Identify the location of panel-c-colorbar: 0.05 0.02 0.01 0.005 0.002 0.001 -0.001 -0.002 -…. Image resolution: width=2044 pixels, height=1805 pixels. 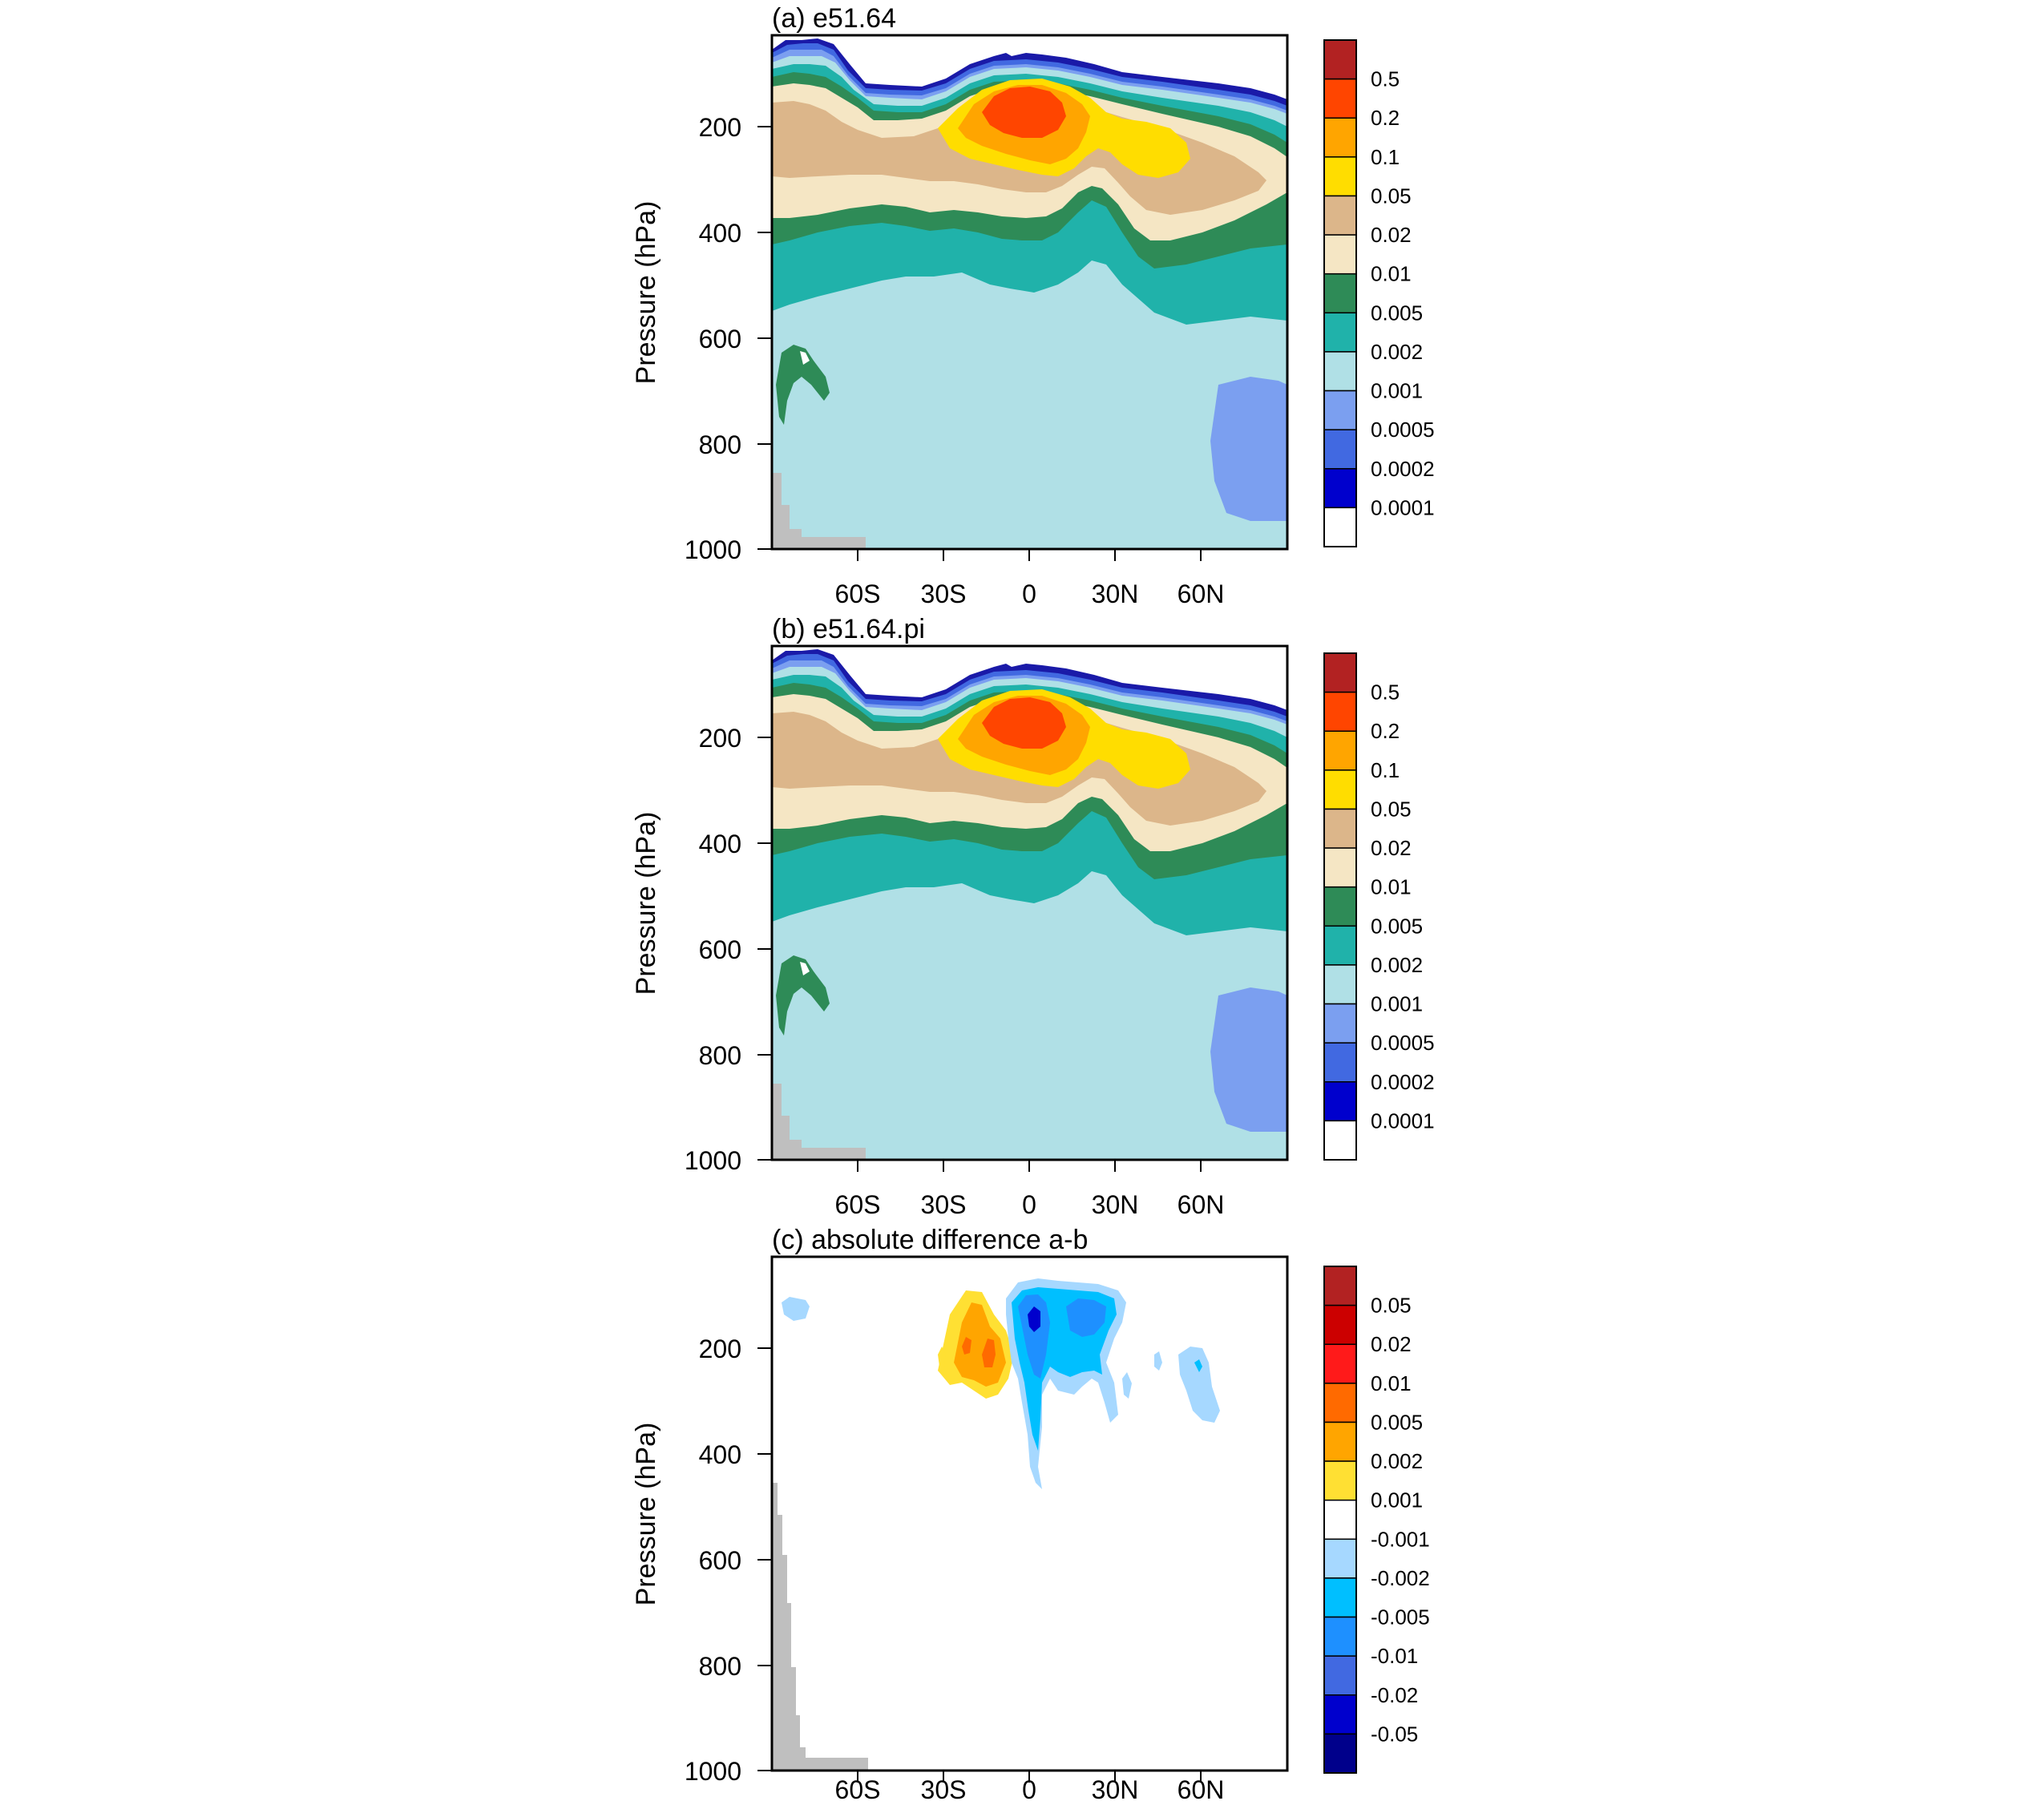
(1376, 1520).